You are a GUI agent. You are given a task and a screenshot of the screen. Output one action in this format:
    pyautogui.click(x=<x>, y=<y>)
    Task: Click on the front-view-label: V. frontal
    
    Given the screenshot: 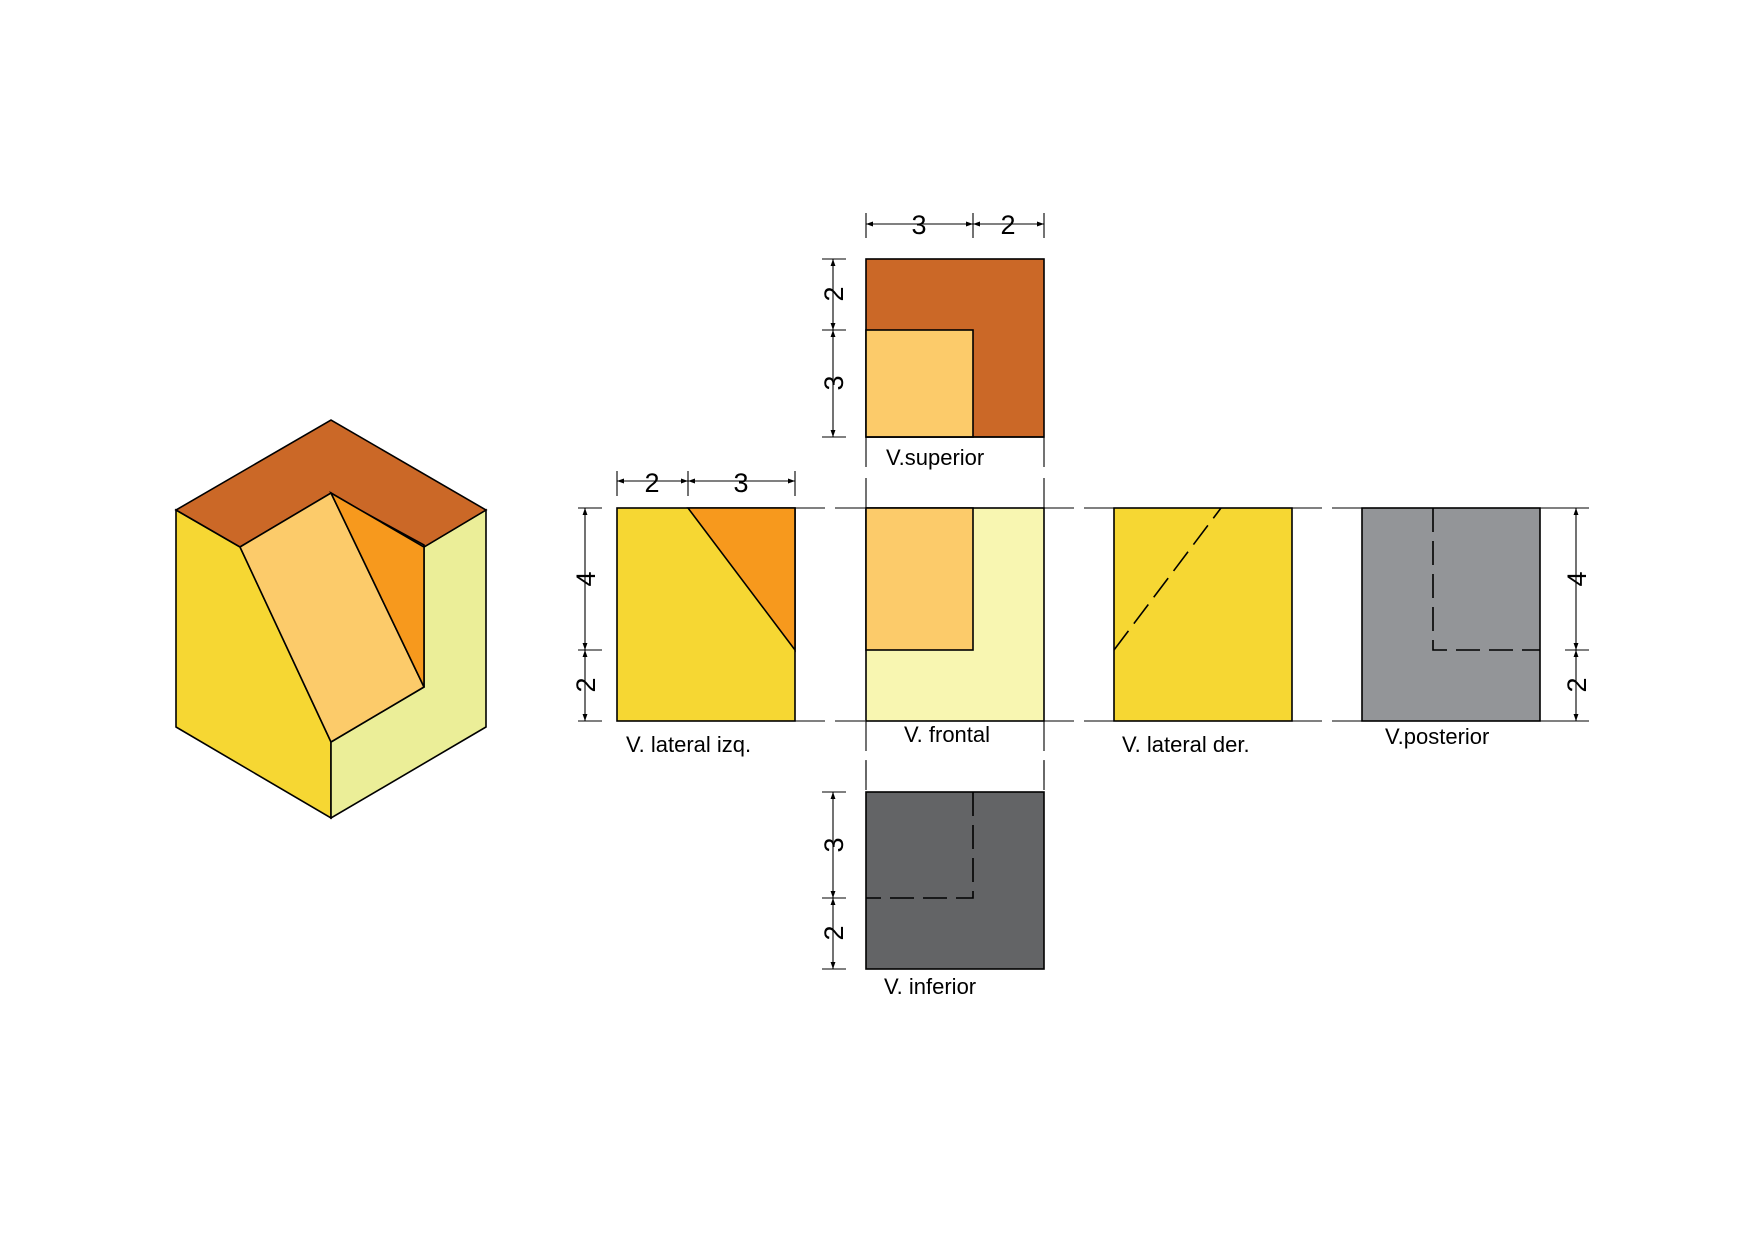 What is the action you would take?
    pyautogui.click(x=947, y=734)
    